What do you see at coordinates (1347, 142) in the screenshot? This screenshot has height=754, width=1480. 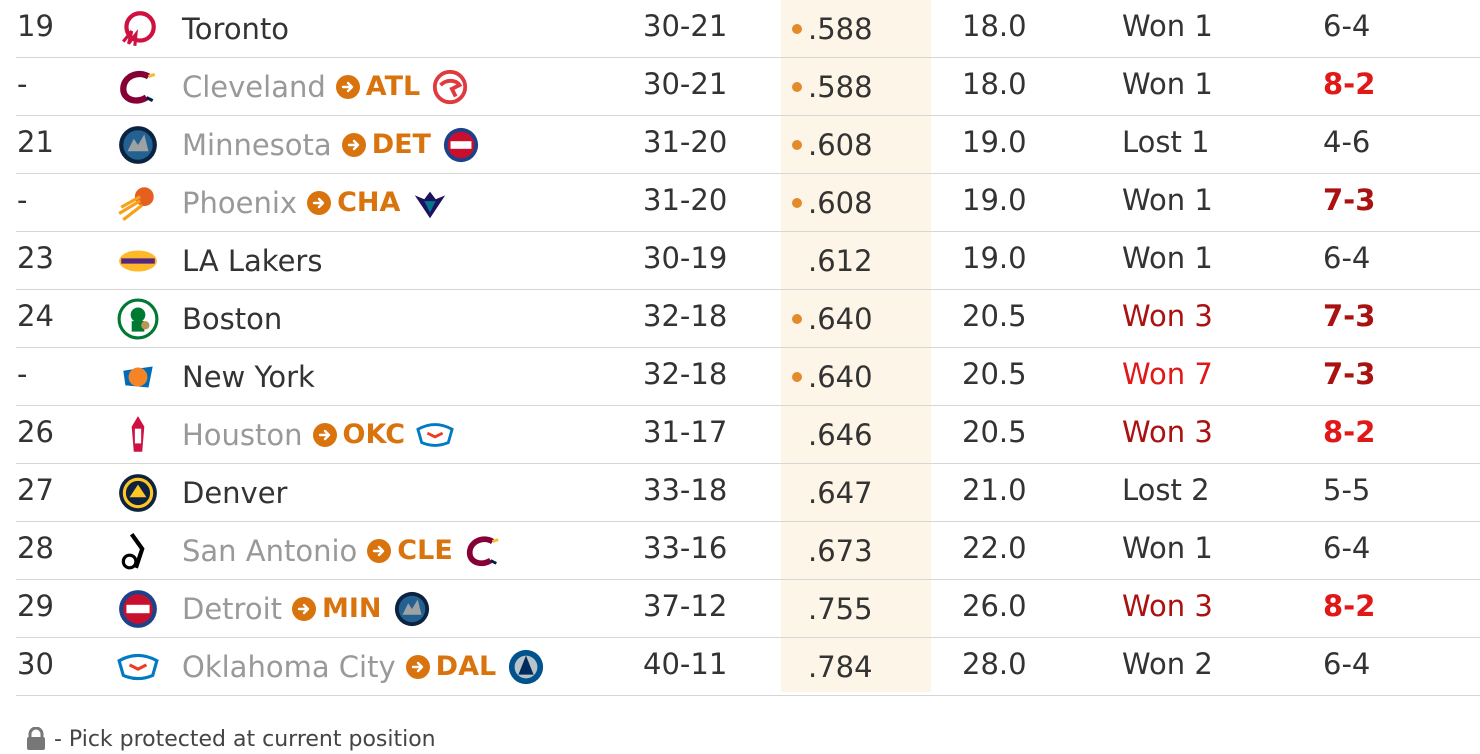 I see `last-ten: 4-6` at bounding box center [1347, 142].